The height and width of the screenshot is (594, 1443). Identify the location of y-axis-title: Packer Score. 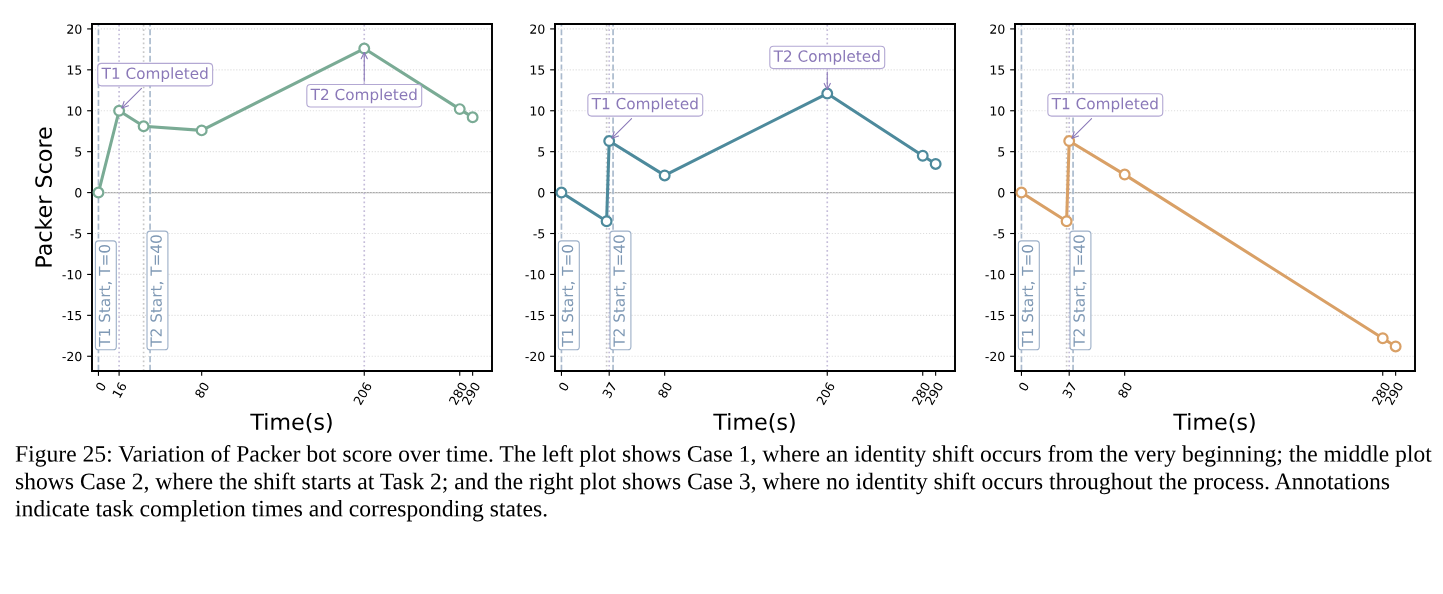
(43, 197).